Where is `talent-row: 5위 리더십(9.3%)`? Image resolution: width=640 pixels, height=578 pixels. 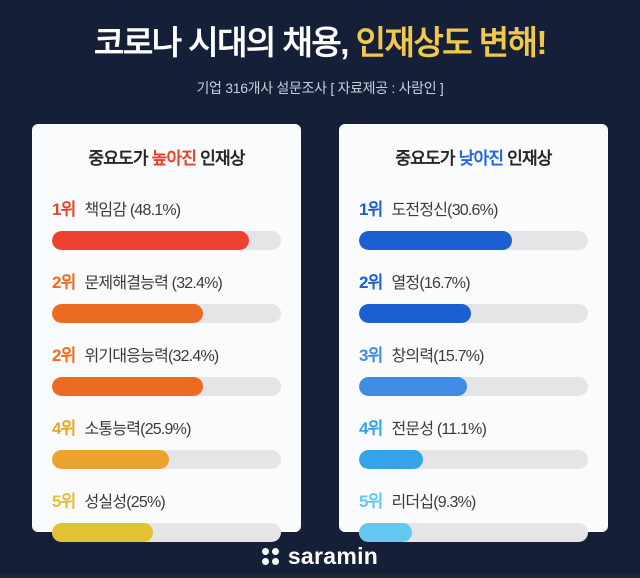
talent-row: 5위 리더십(9.3%) is located at coordinates (473, 514).